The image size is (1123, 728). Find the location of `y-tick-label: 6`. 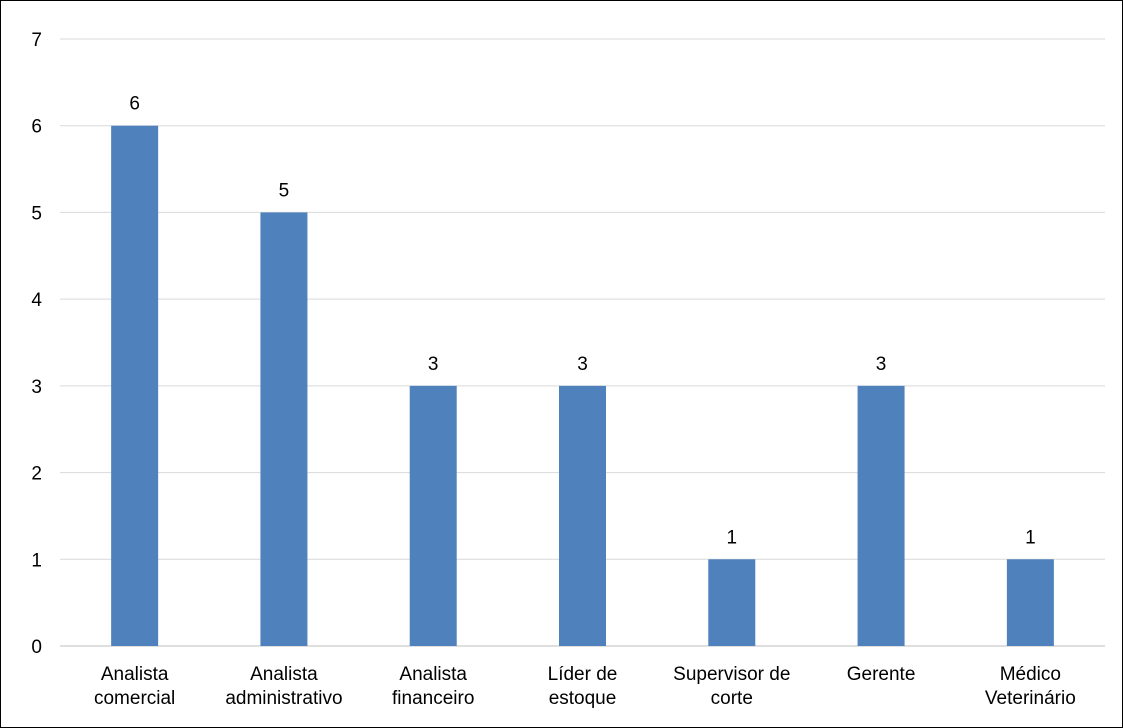

y-tick-label: 6 is located at coordinates (36, 127).